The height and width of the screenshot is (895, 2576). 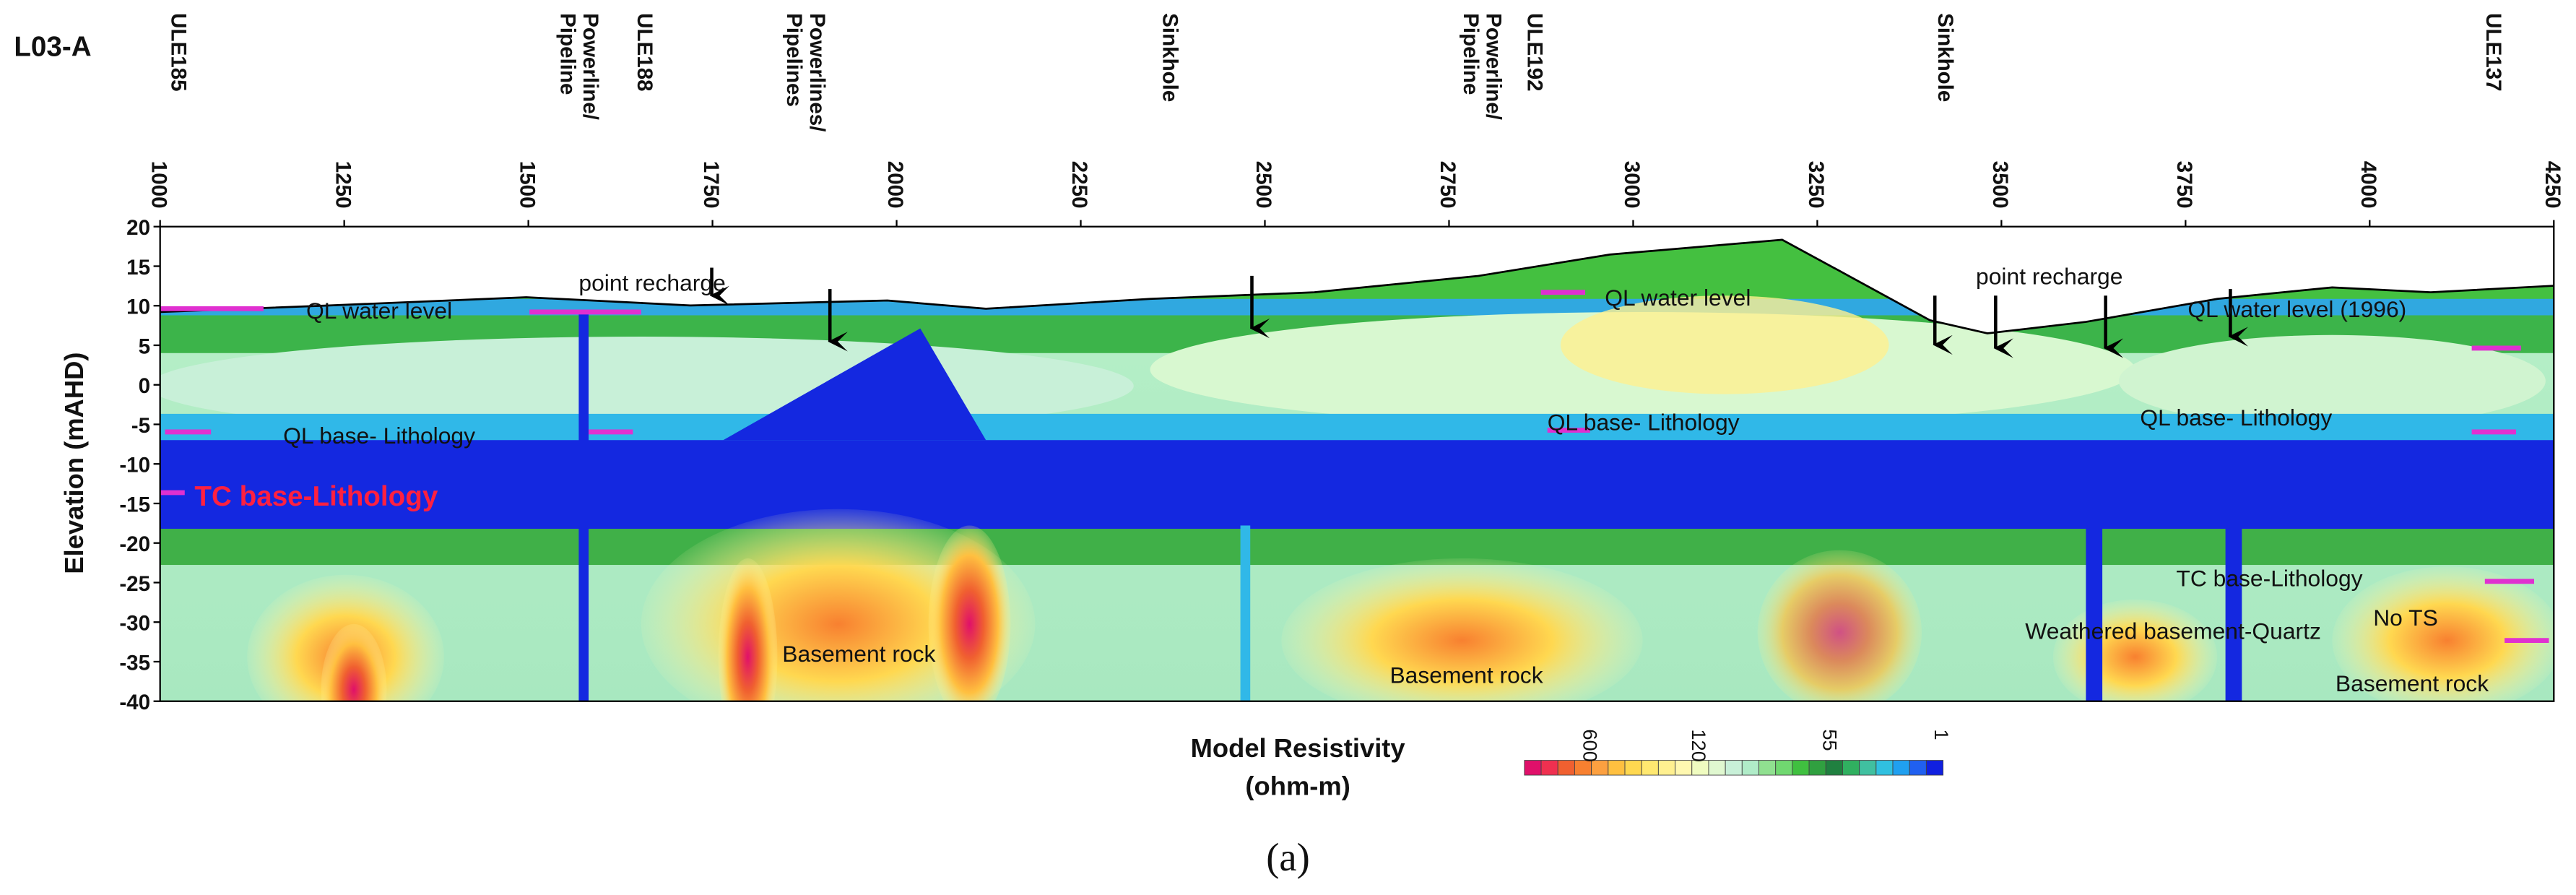 What do you see at coordinates (134, 702) in the screenshot?
I see `y-tick-label: -40` at bounding box center [134, 702].